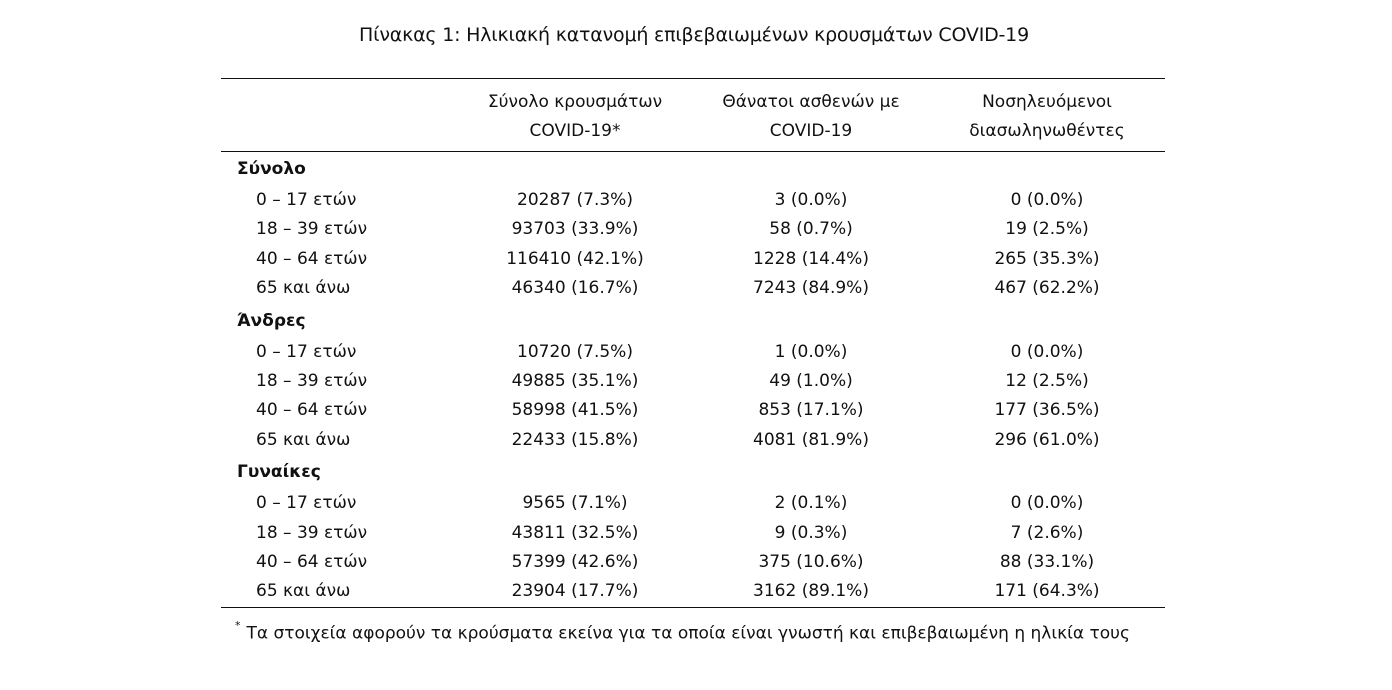 This screenshot has height=690, width=1392. What do you see at coordinates (575, 102) in the screenshot?
I see `header-total-cases-line1: Σύνολο κρουσμάτων` at bounding box center [575, 102].